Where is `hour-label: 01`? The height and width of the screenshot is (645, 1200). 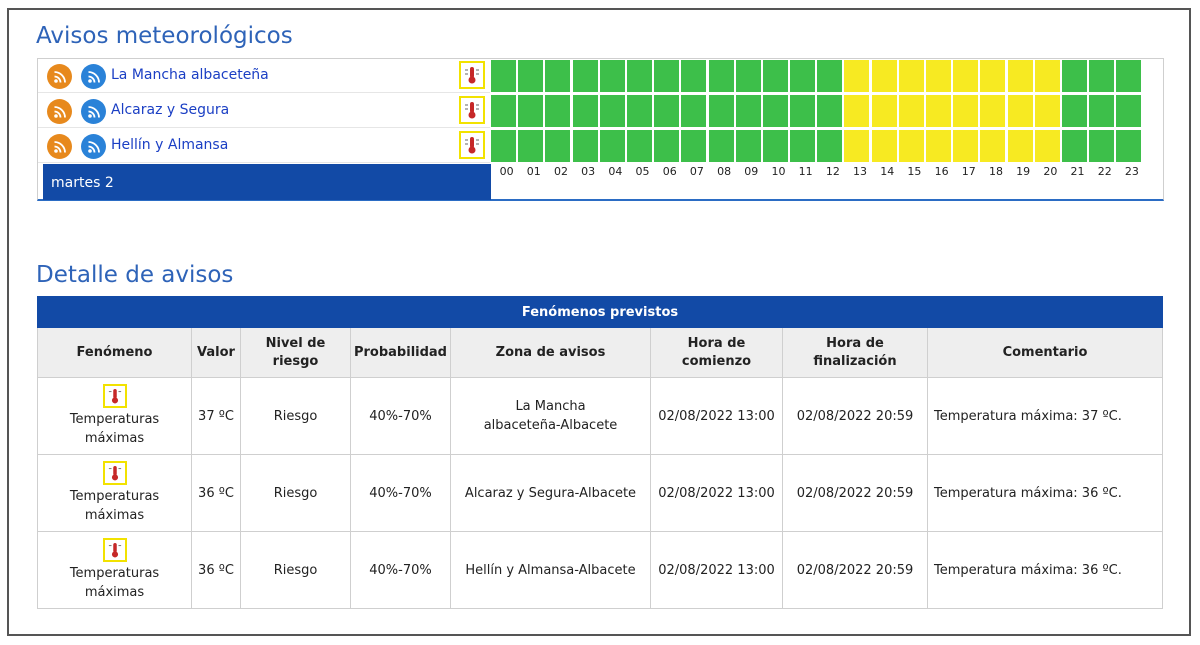
hour-label: 01 is located at coordinates (533, 171).